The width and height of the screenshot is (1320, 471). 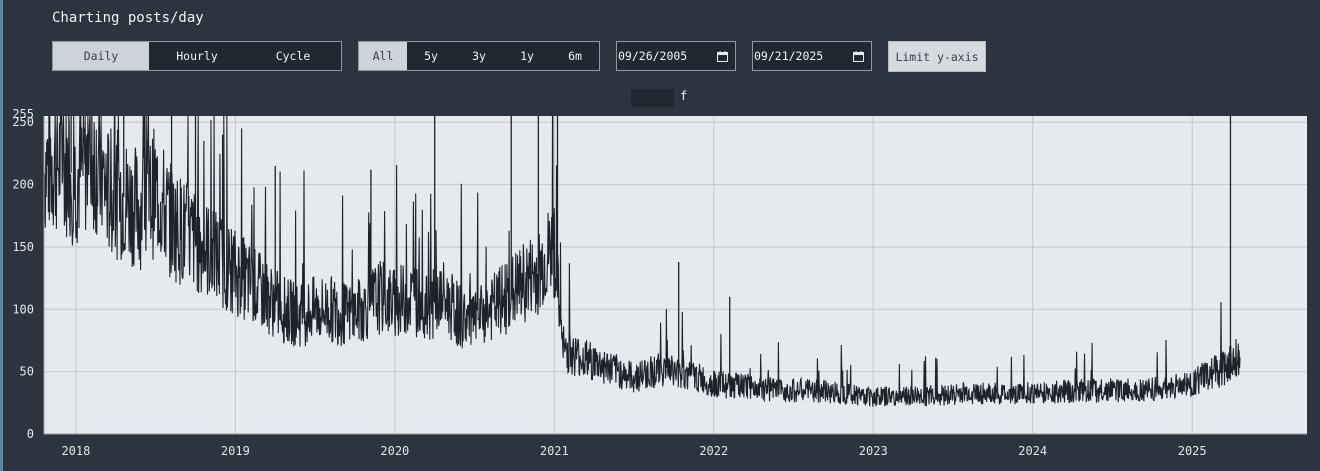 I want to click on end-date-value: 09/21/2025, so click(x=789, y=56).